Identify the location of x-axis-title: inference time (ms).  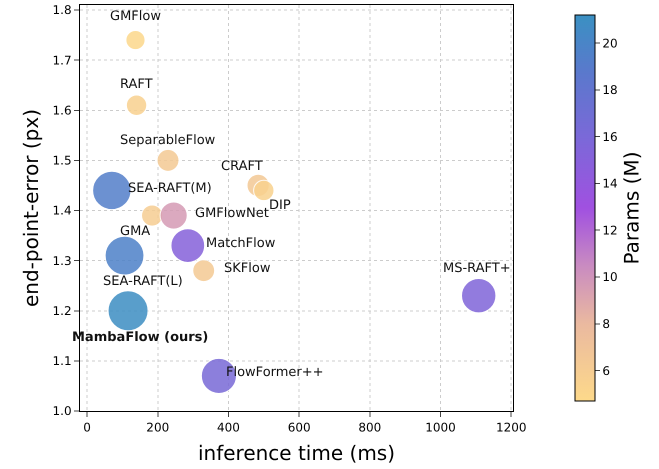
(297, 452).